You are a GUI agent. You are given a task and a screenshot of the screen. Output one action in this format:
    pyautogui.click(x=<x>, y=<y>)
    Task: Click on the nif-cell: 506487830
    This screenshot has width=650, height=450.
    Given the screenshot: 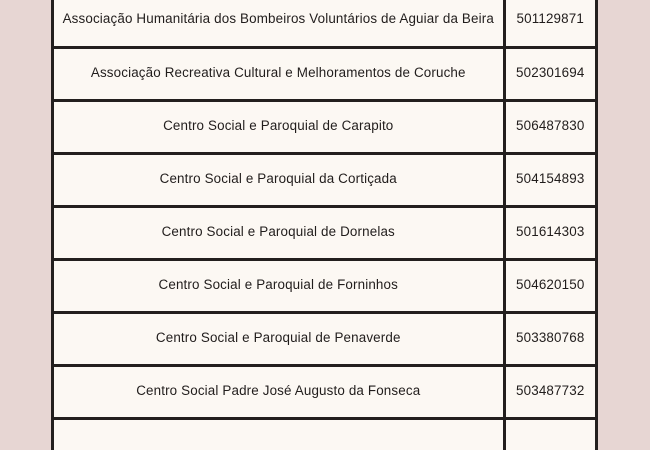 What is the action you would take?
    pyautogui.click(x=549, y=127)
    